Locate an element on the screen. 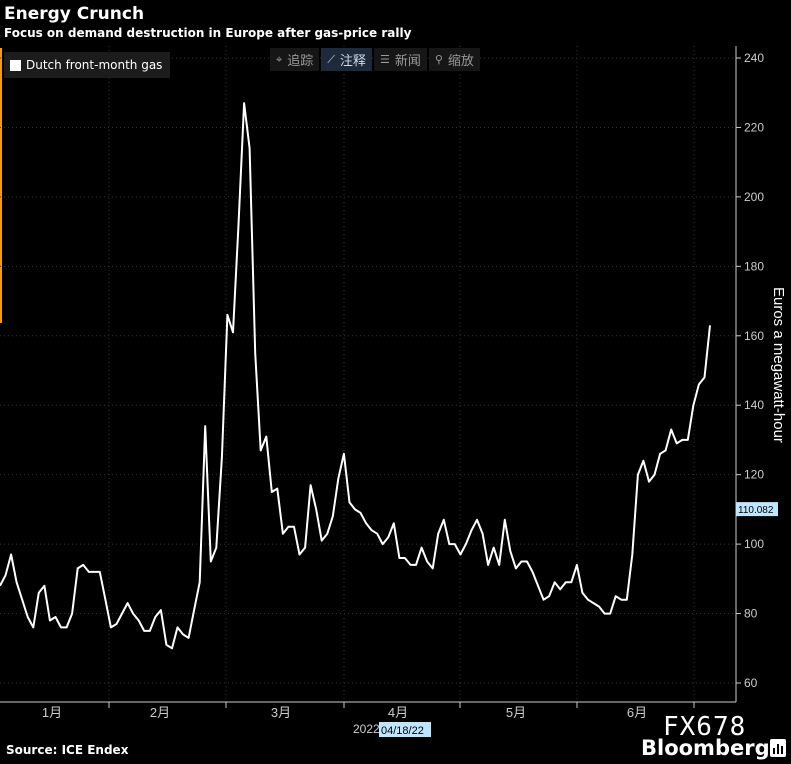 This screenshot has width=791, height=764. y-tick-label: 180 is located at coordinates (754, 266).